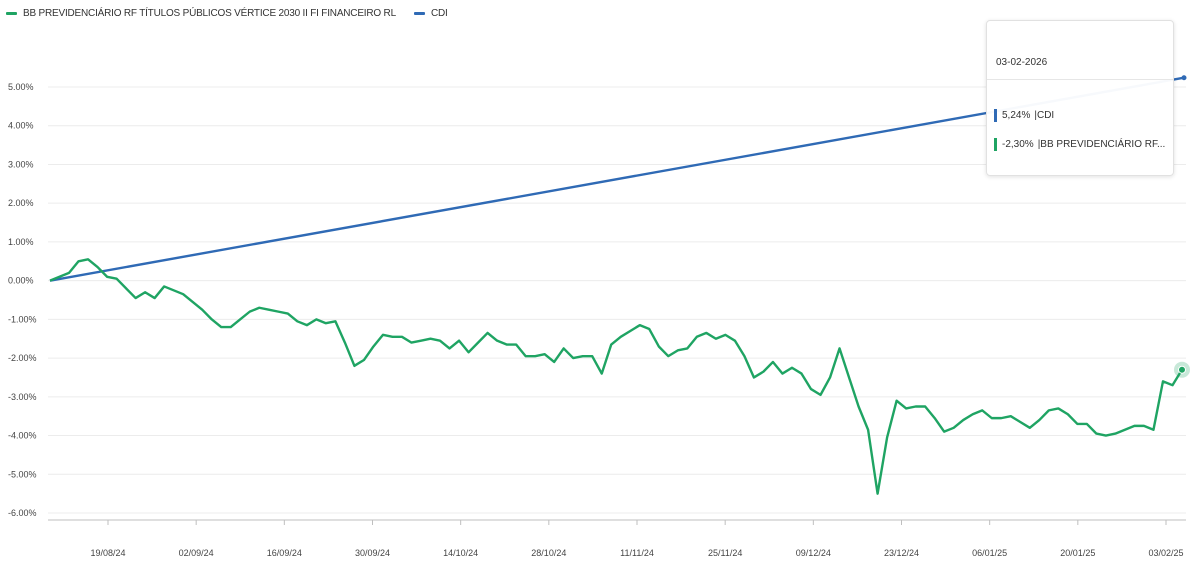 This screenshot has height=570, width=1190. I want to click on y-tick-label: 3.00%, so click(21, 164).